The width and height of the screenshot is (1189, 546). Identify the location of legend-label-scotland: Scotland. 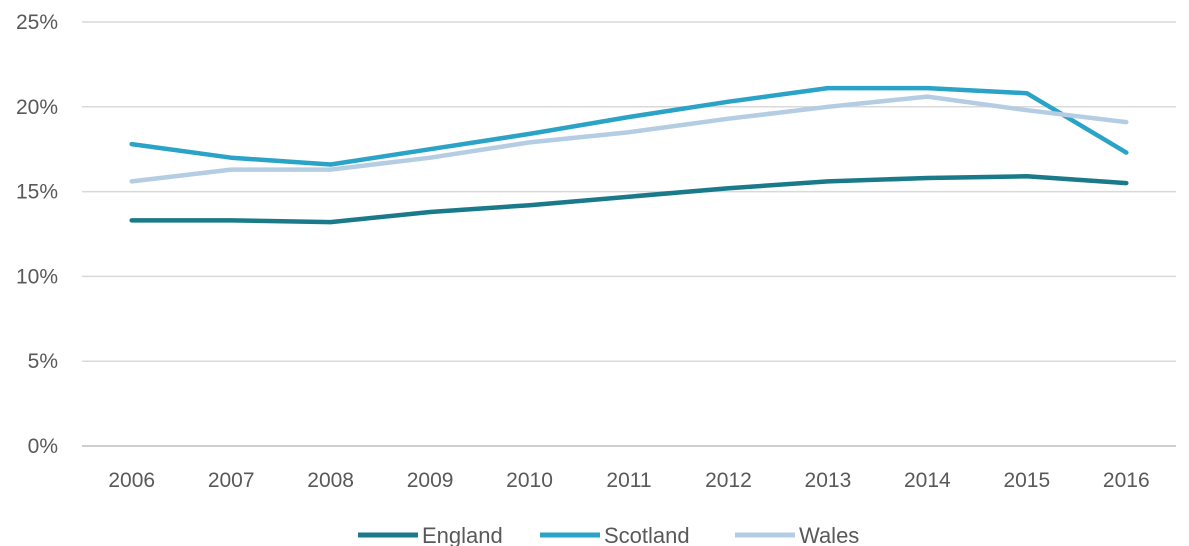
(647, 534).